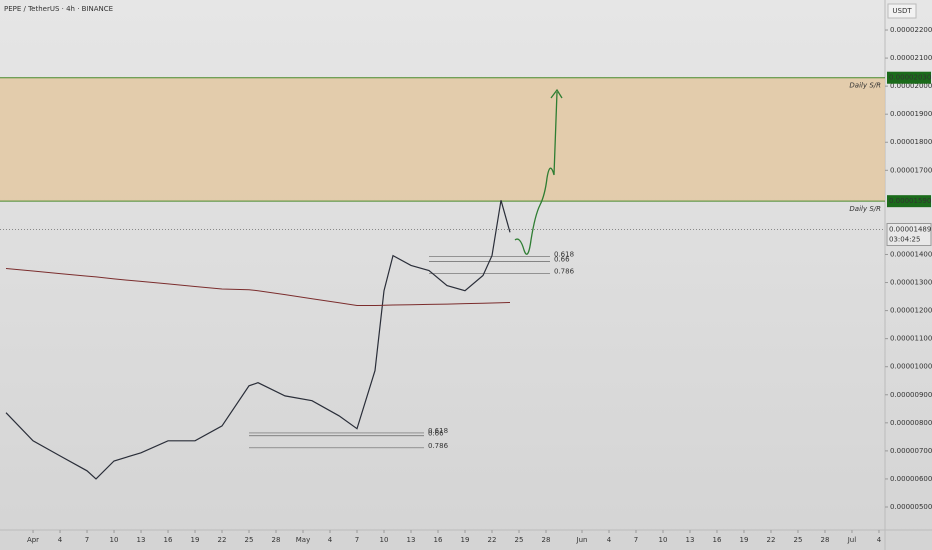  What do you see at coordinates (911, 451) in the screenshot?
I see `y-tick-label: 0.00000700` at bounding box center [911, 451].